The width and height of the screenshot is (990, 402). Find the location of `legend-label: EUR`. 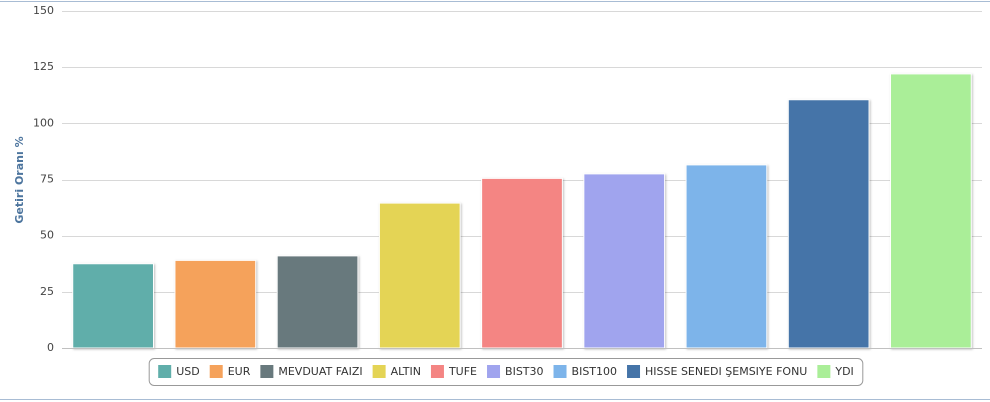

legend-label: EUR is located at coordinates (239, 371).